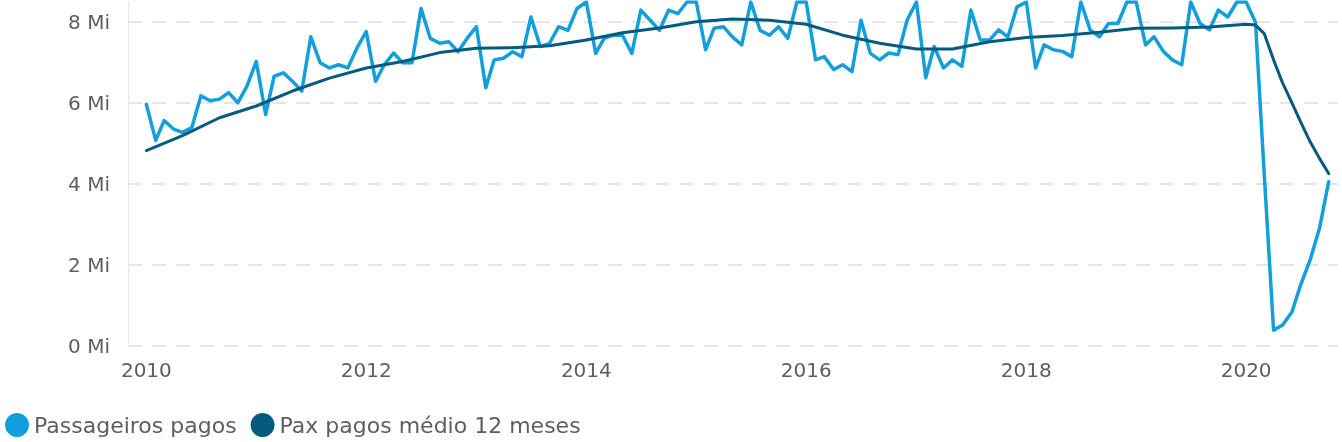 The height and width of the screenshot is (442, 1342). What do you see at coordinates (89, 265) in the screenshot?
I see `y-tick-label: 2 Mi` at bounding box center [89, 265].